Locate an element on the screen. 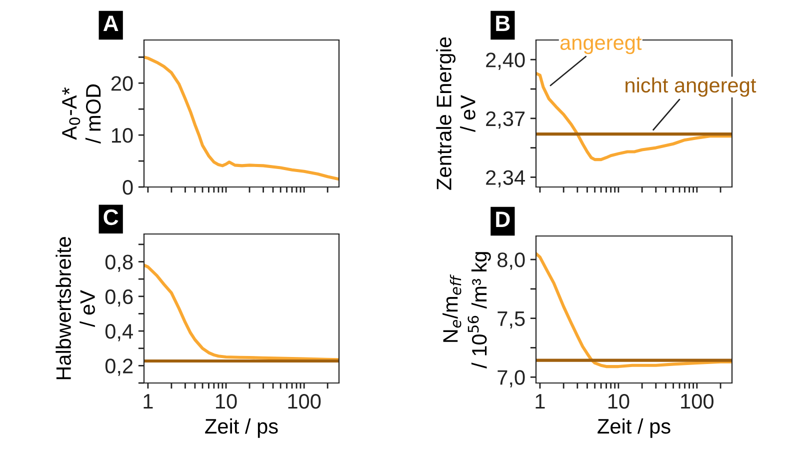 This screenshot has width=802, height=465. y-tick-label: 7,0 is located at coordinates (511, 379).